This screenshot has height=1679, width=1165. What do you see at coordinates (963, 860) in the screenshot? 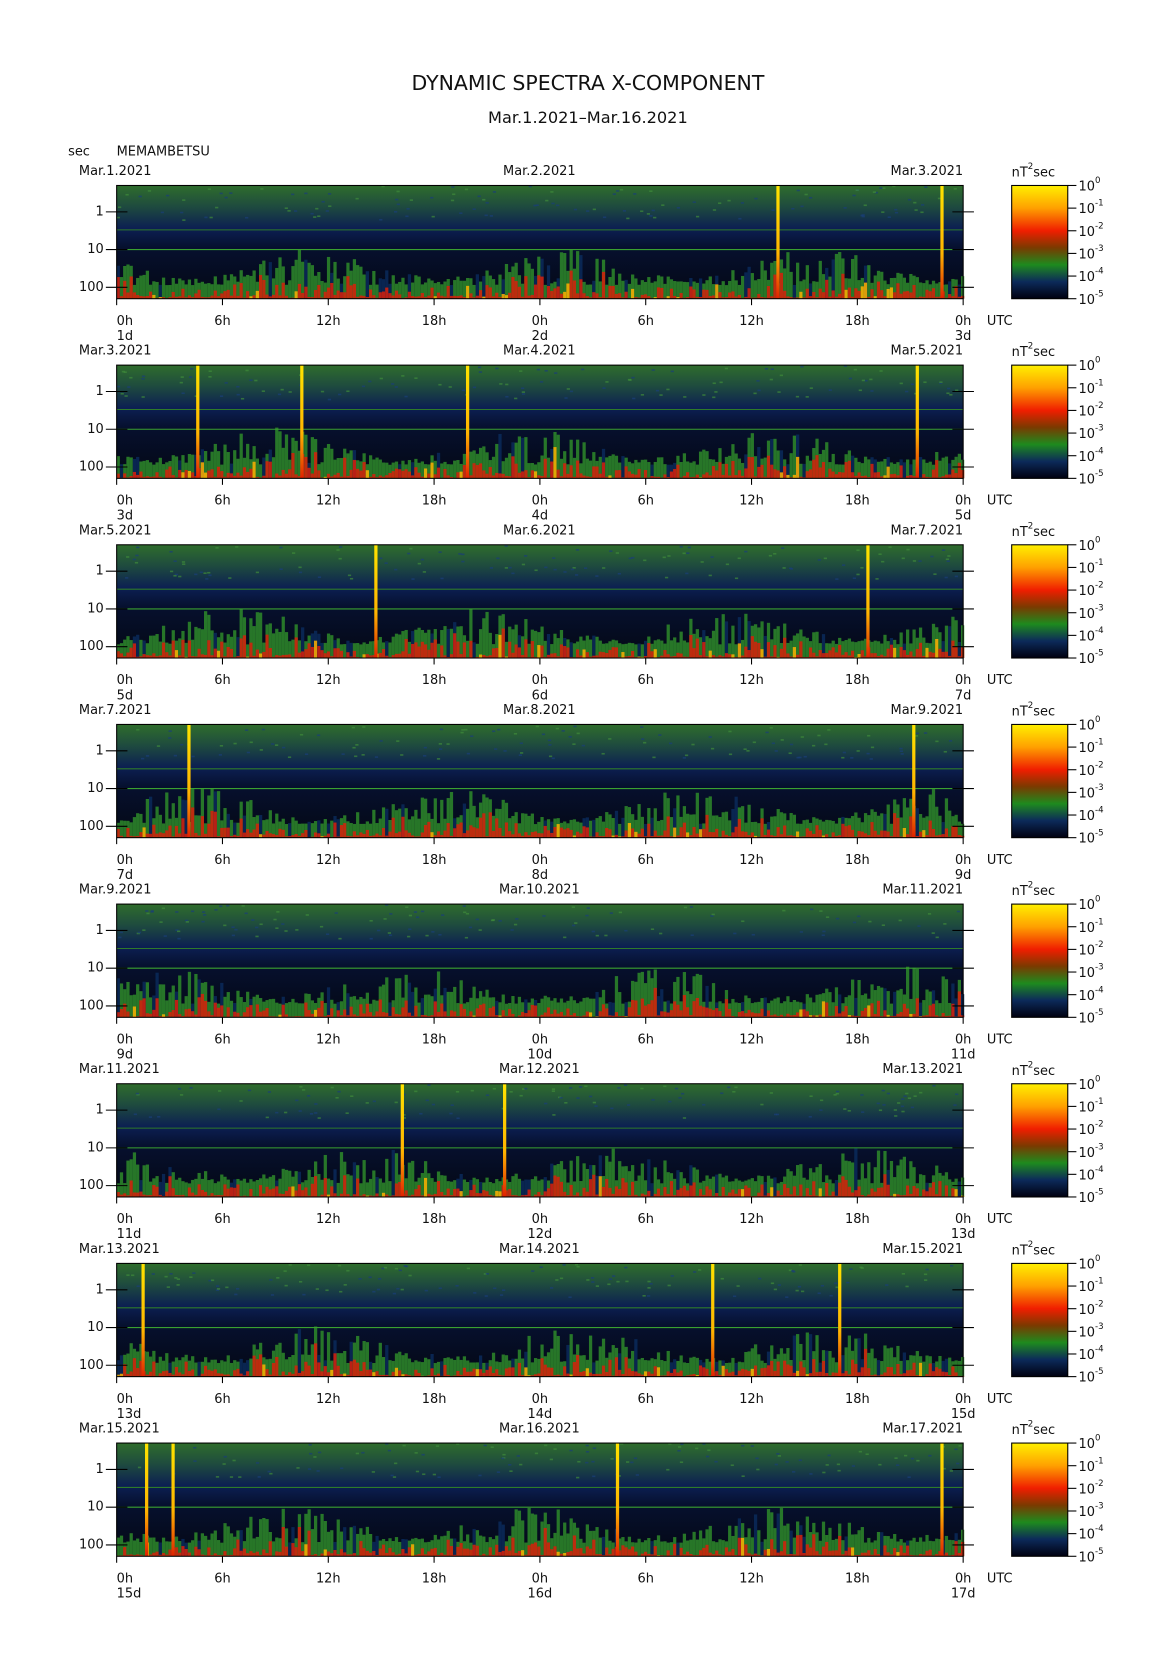
I see `x-tick-label: 0h` at bounding box center [963, 860].